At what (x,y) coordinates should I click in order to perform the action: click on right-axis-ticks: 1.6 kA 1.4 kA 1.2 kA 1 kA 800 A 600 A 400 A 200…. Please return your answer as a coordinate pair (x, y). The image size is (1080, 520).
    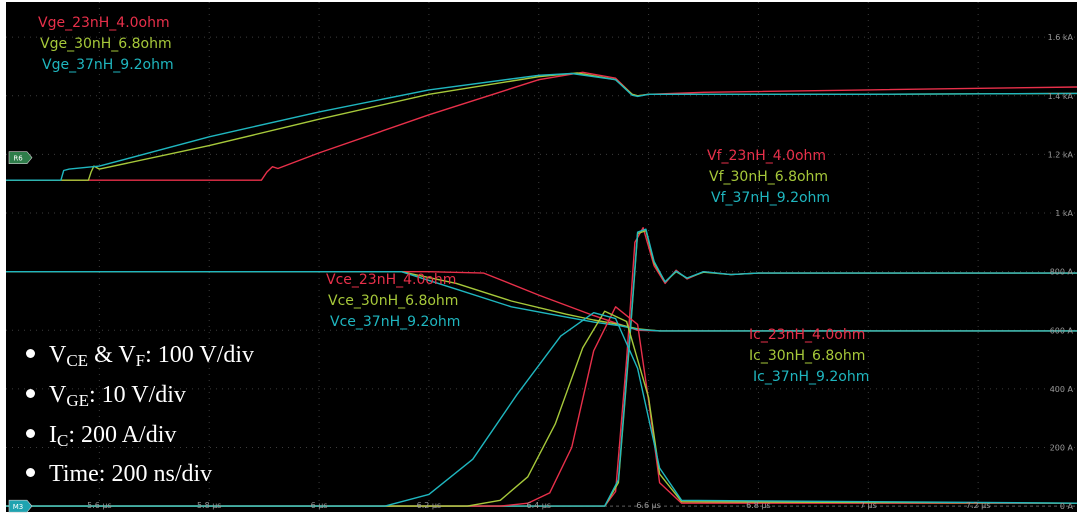
    Looking at the image, I should click on (1061, 272).